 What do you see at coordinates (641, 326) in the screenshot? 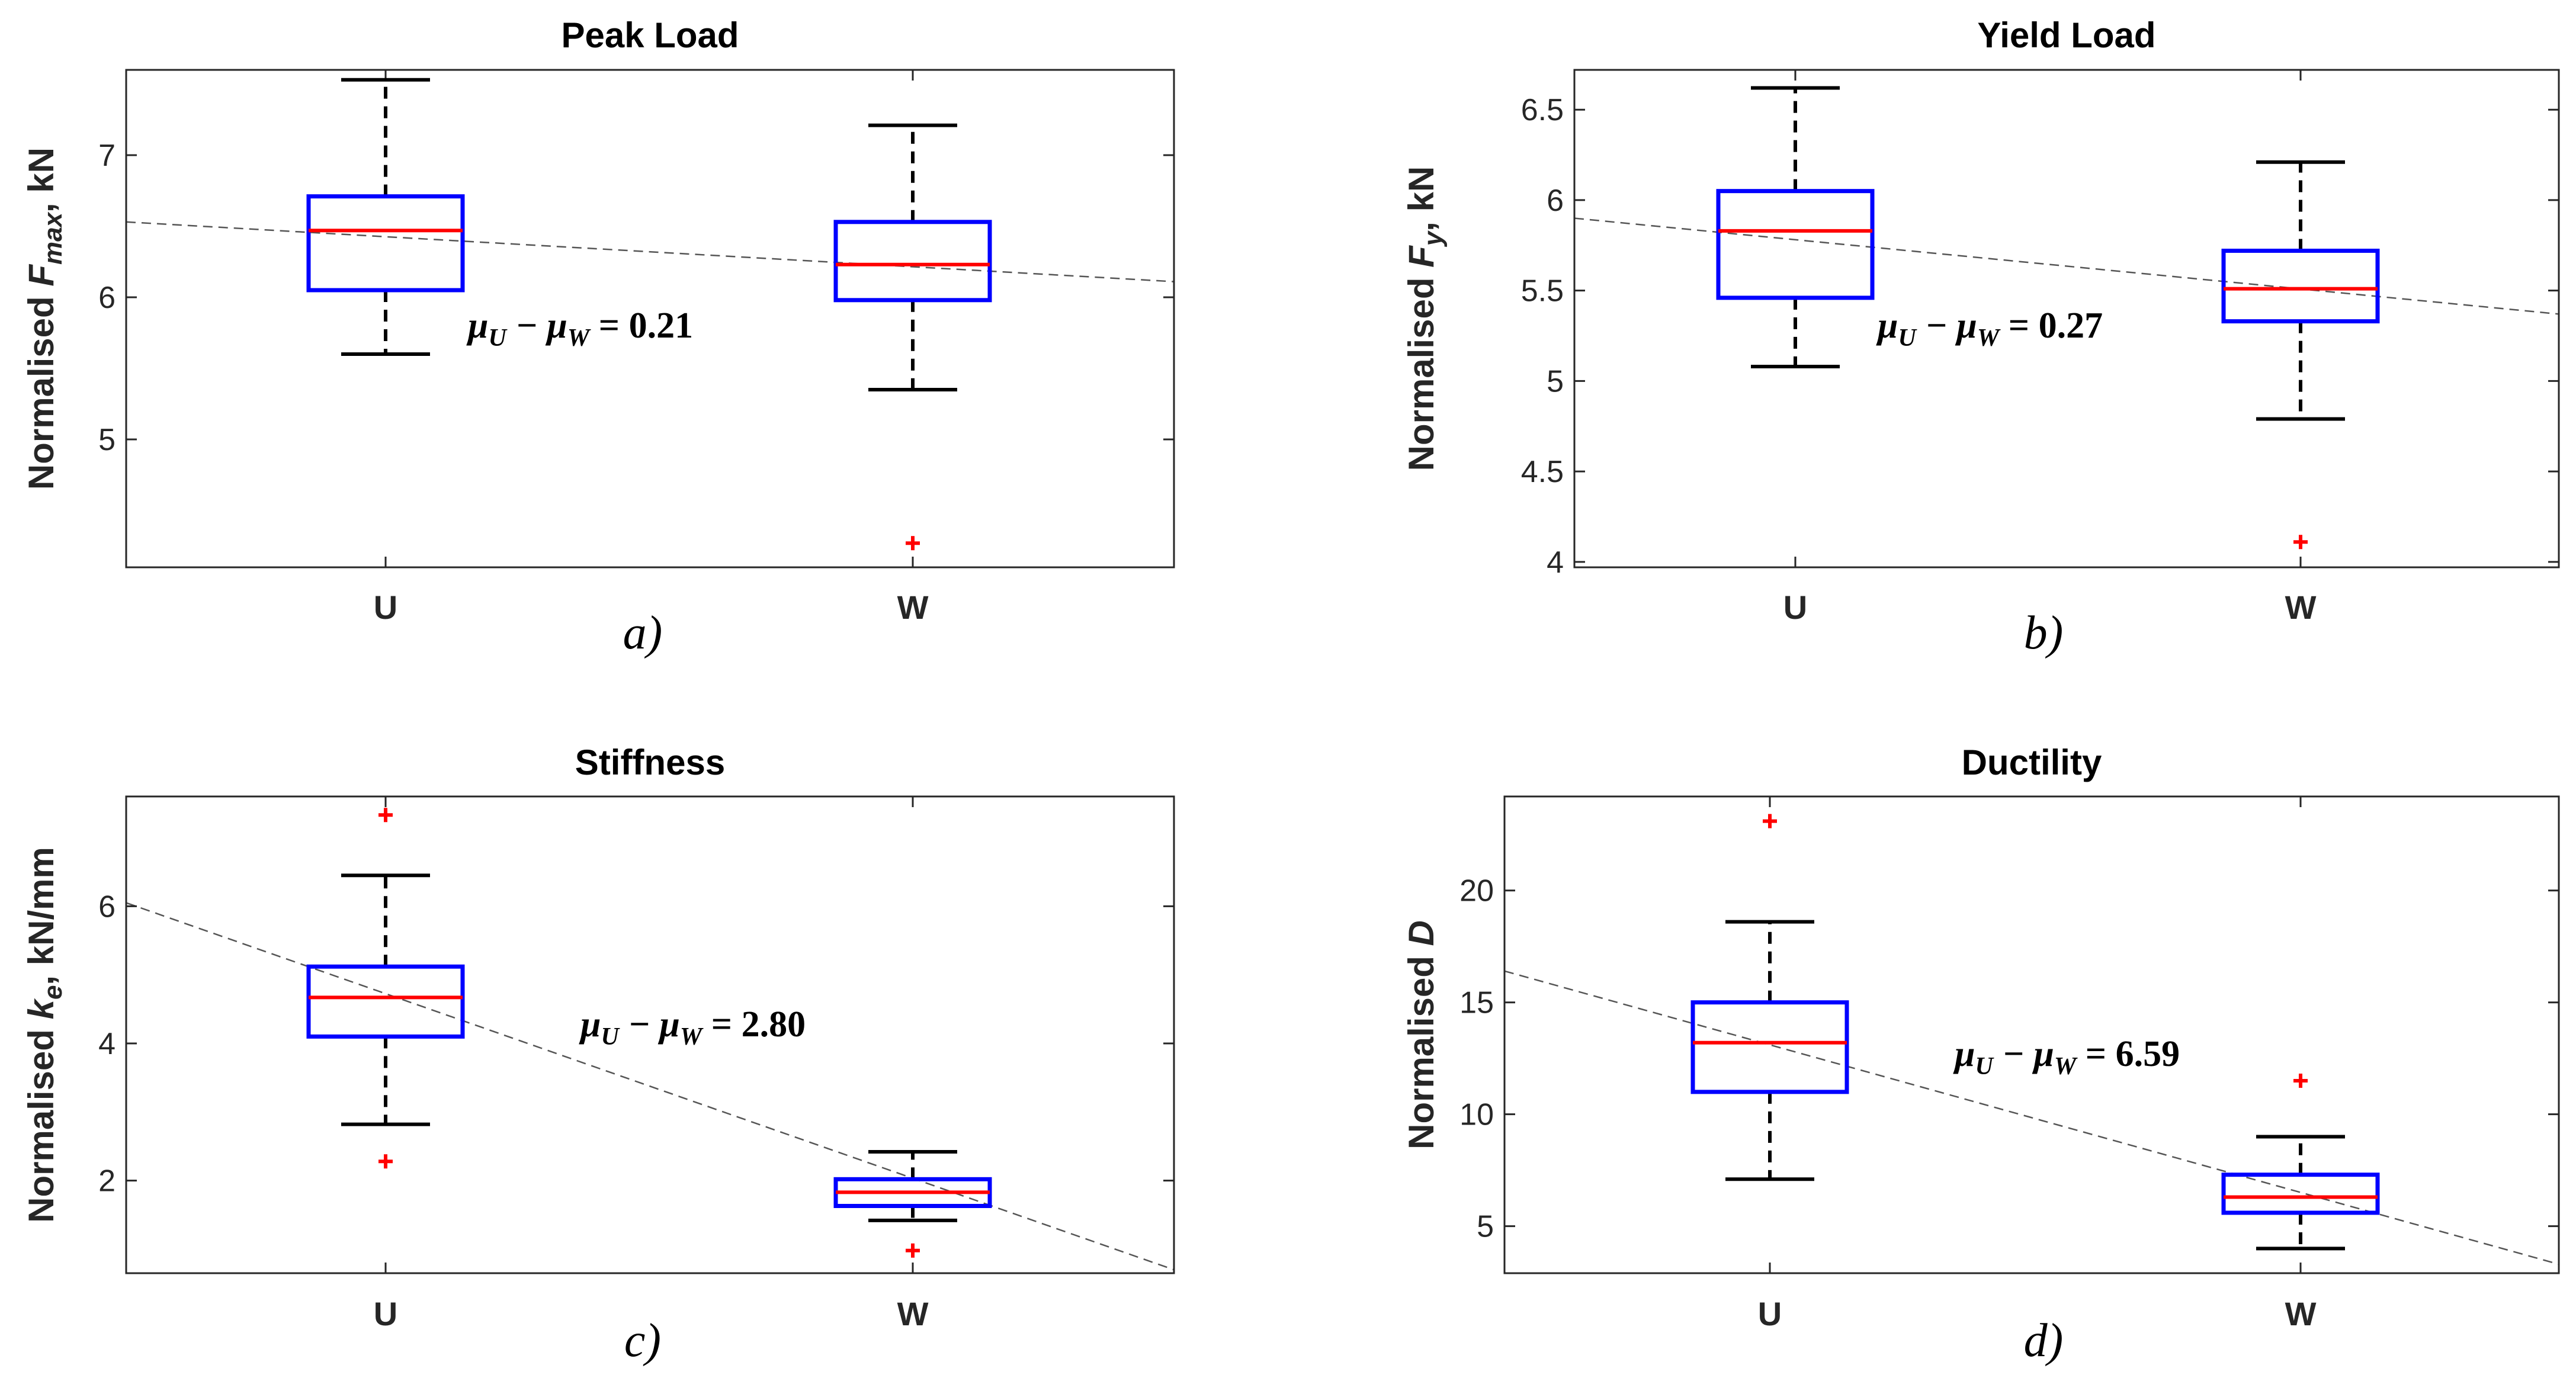
I see `annot-value: = 0.21` at bounding box center [641, 326].